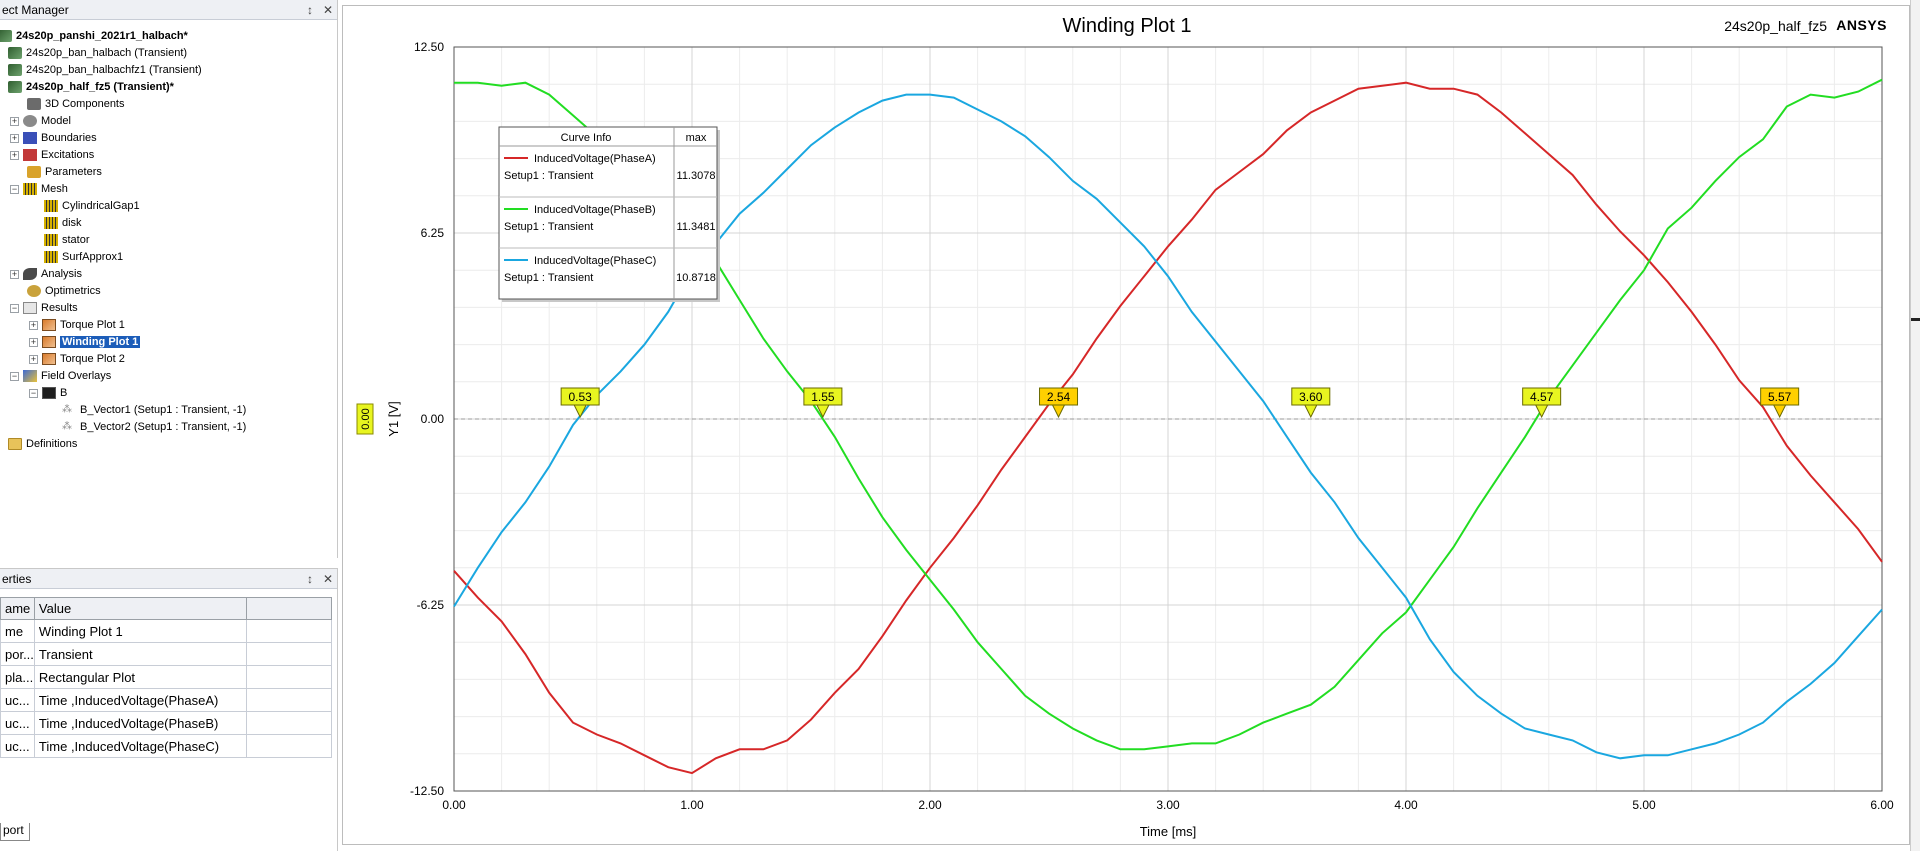 Image resolution: width=1920 pixels, height=851 pixels. What do you see at coordinates (1168, 831) in the screenshot?
I see `x-axis-label: Time [ms]` at bounding box center [1168, 831].